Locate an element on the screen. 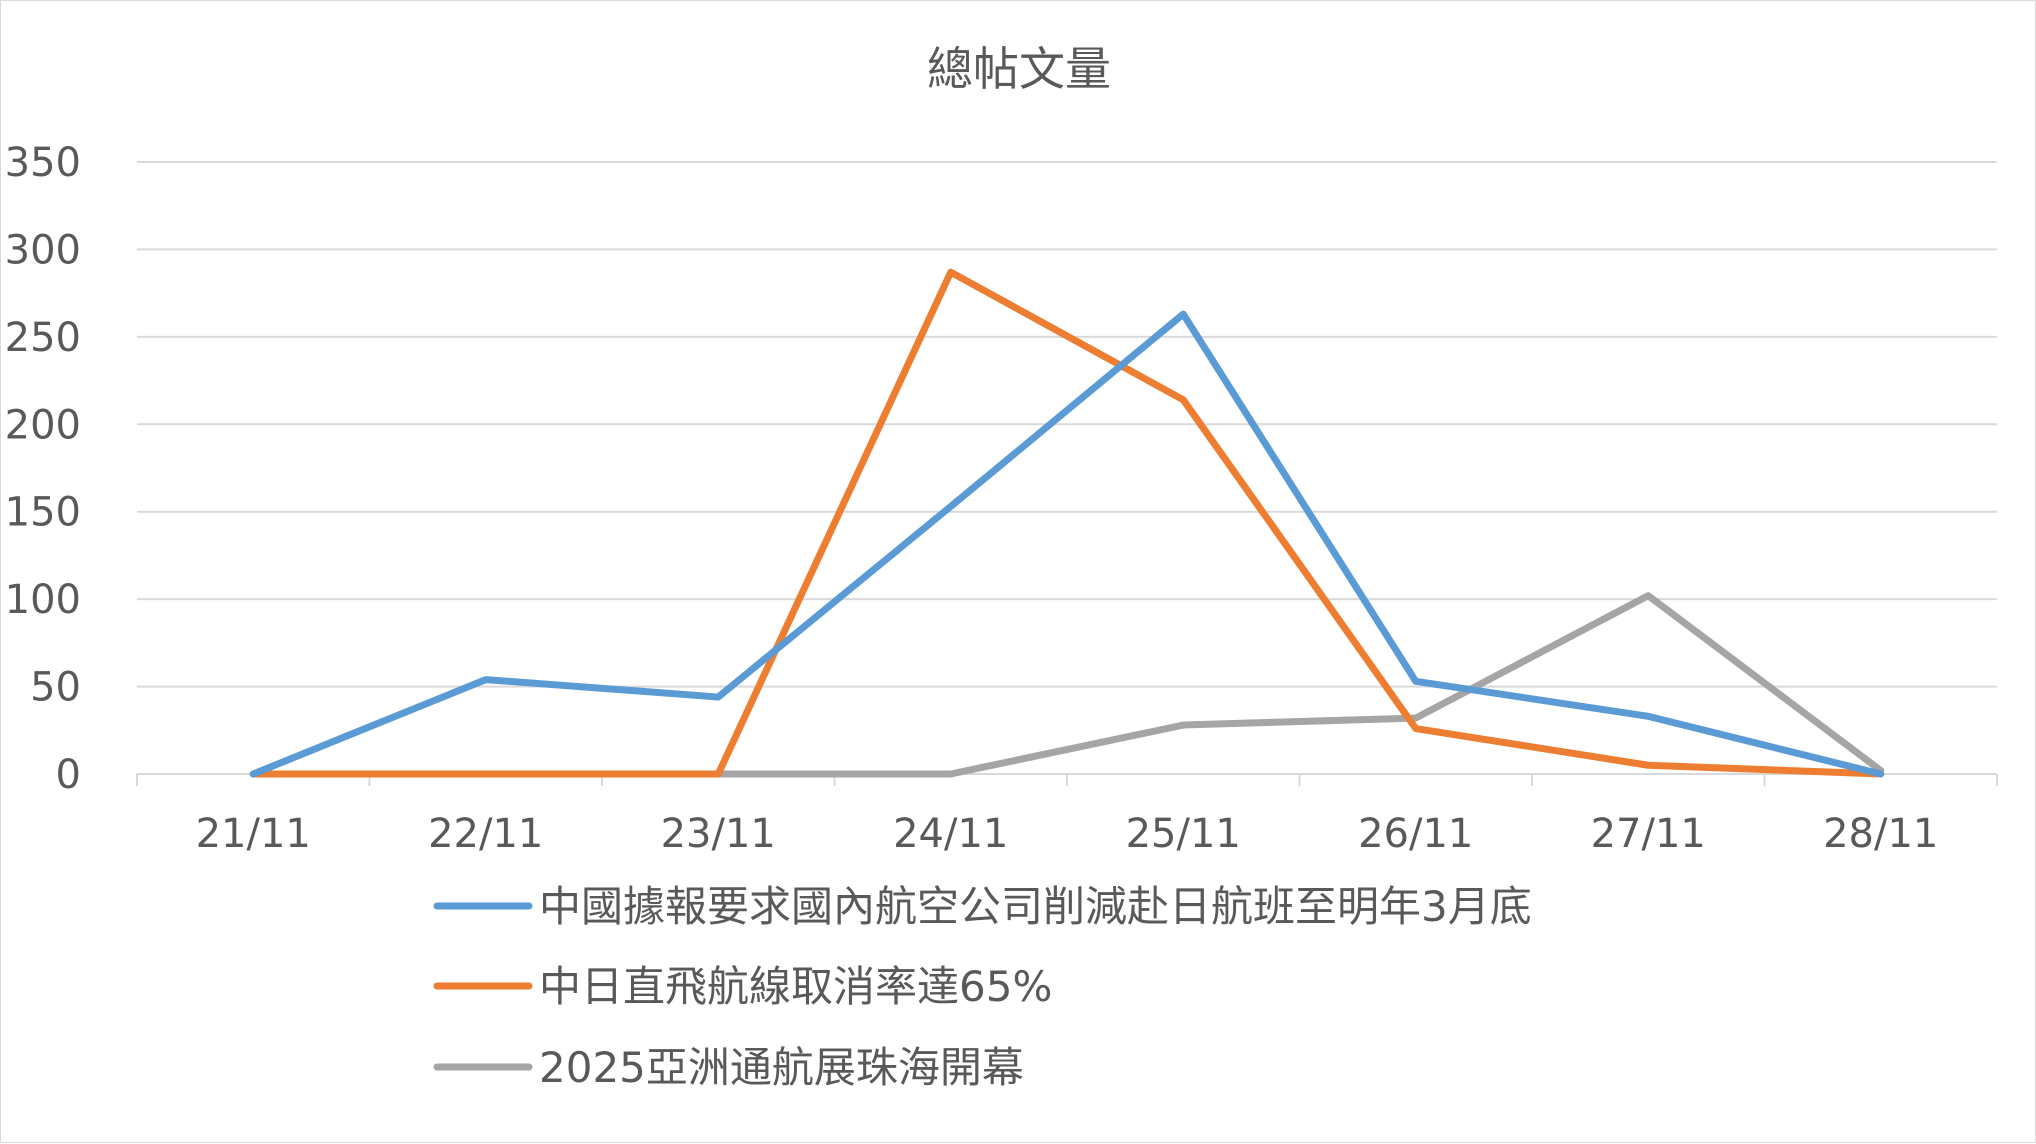 The height and width of the screenshot is (1144, 2036). y-axis-tick-labels: 0 50 100 150 200 250 300 350 is located at coordinates (43, 469).